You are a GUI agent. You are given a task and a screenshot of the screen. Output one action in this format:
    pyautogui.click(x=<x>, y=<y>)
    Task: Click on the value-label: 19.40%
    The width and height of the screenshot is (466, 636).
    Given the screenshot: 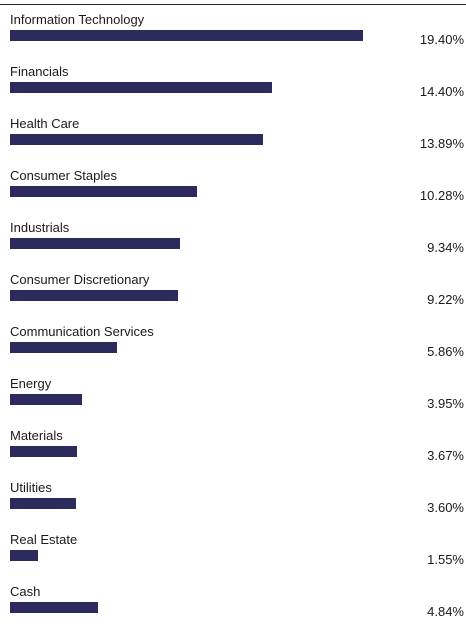 What is the action you would take?
    pyautogui.click(x=441, y=39)
    